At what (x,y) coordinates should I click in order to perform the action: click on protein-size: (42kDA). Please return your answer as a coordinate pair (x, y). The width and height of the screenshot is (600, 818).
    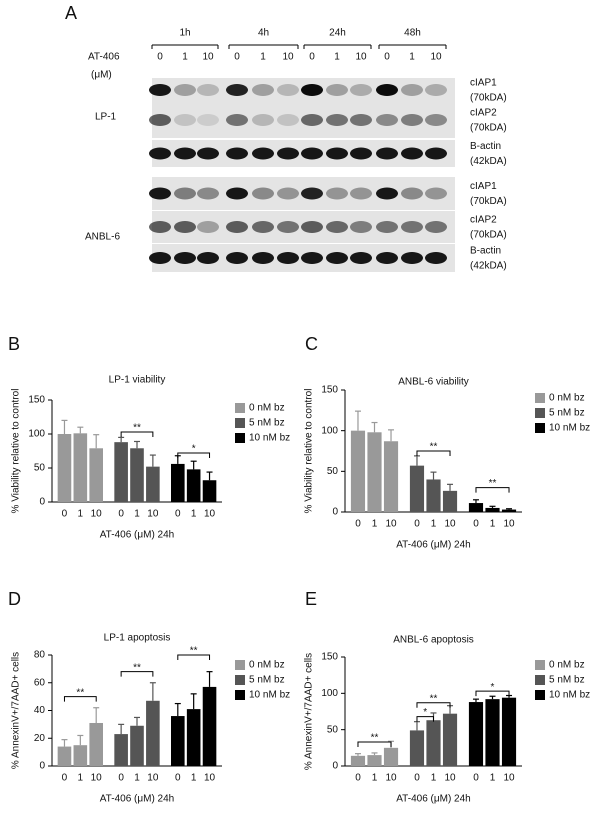
    Looking at the image, I should click on (488, 266).